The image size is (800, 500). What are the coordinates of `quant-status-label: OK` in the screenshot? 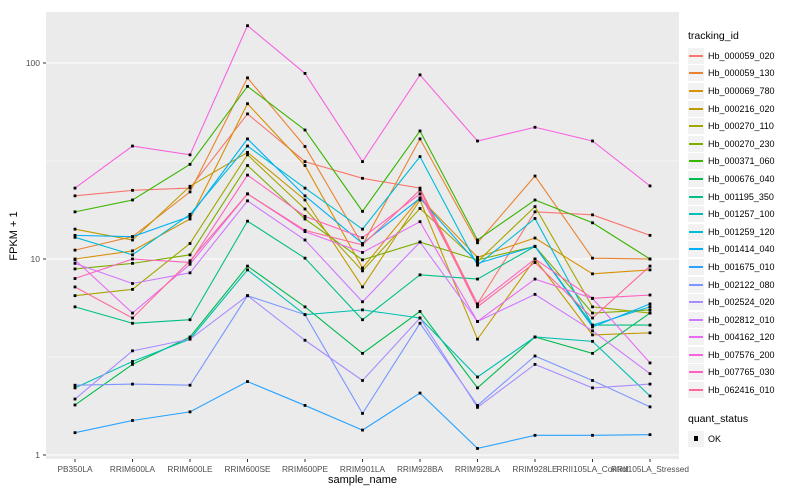 It's located at (715, 438).